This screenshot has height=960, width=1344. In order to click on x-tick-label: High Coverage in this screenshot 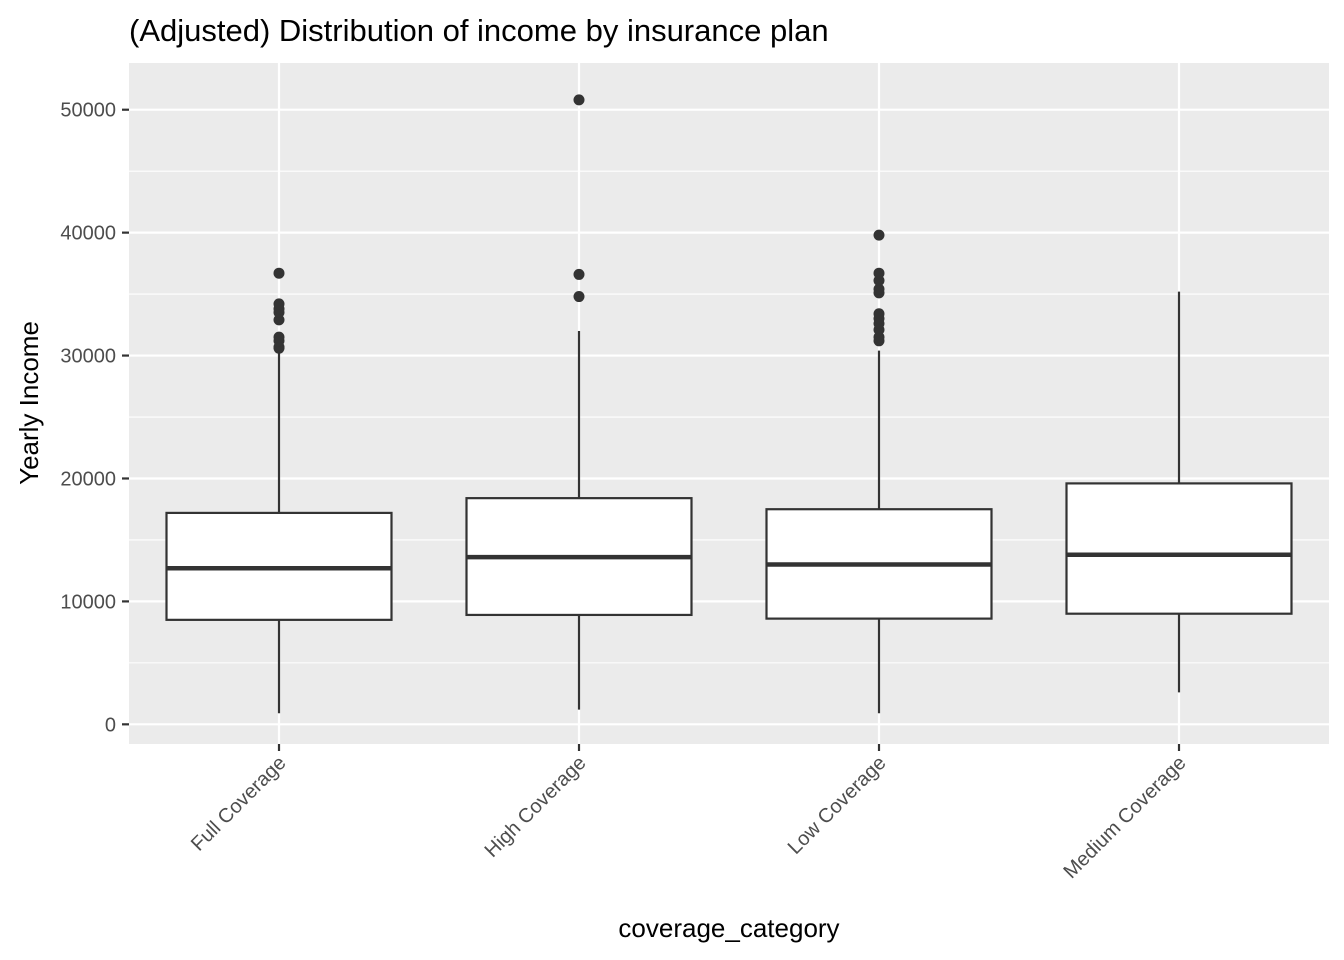, I will do `click(536, 807)`.